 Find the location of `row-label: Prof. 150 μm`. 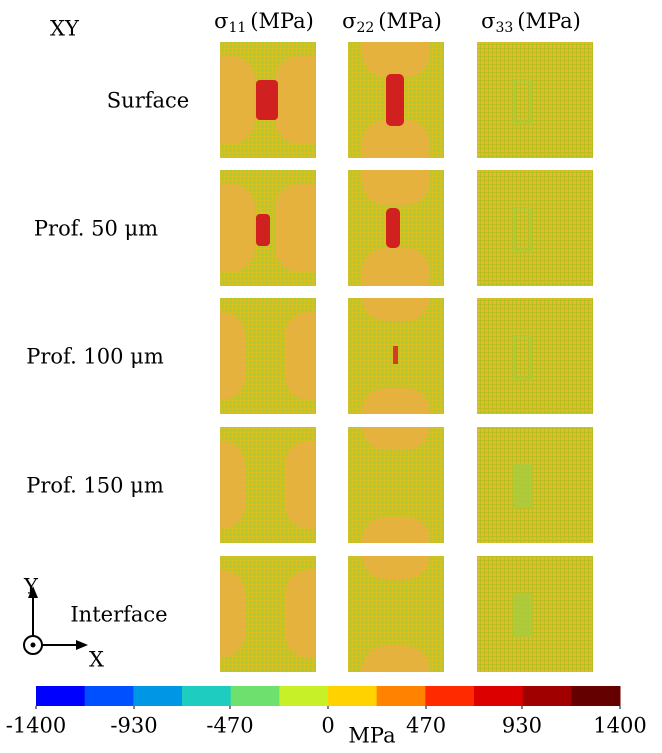

row-label: Prof. 150 μm is located at coordinates (95, 486).